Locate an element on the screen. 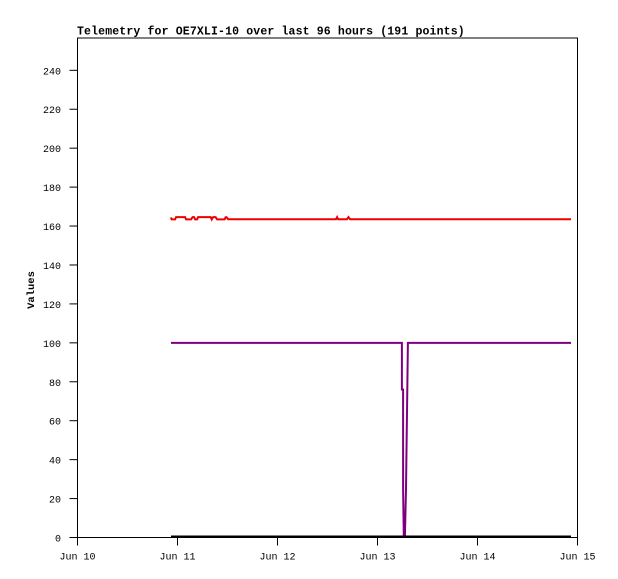 The height and width of the screenshot is (579, 618). y-tick-label: 40 is located at coordinates (55, 462).